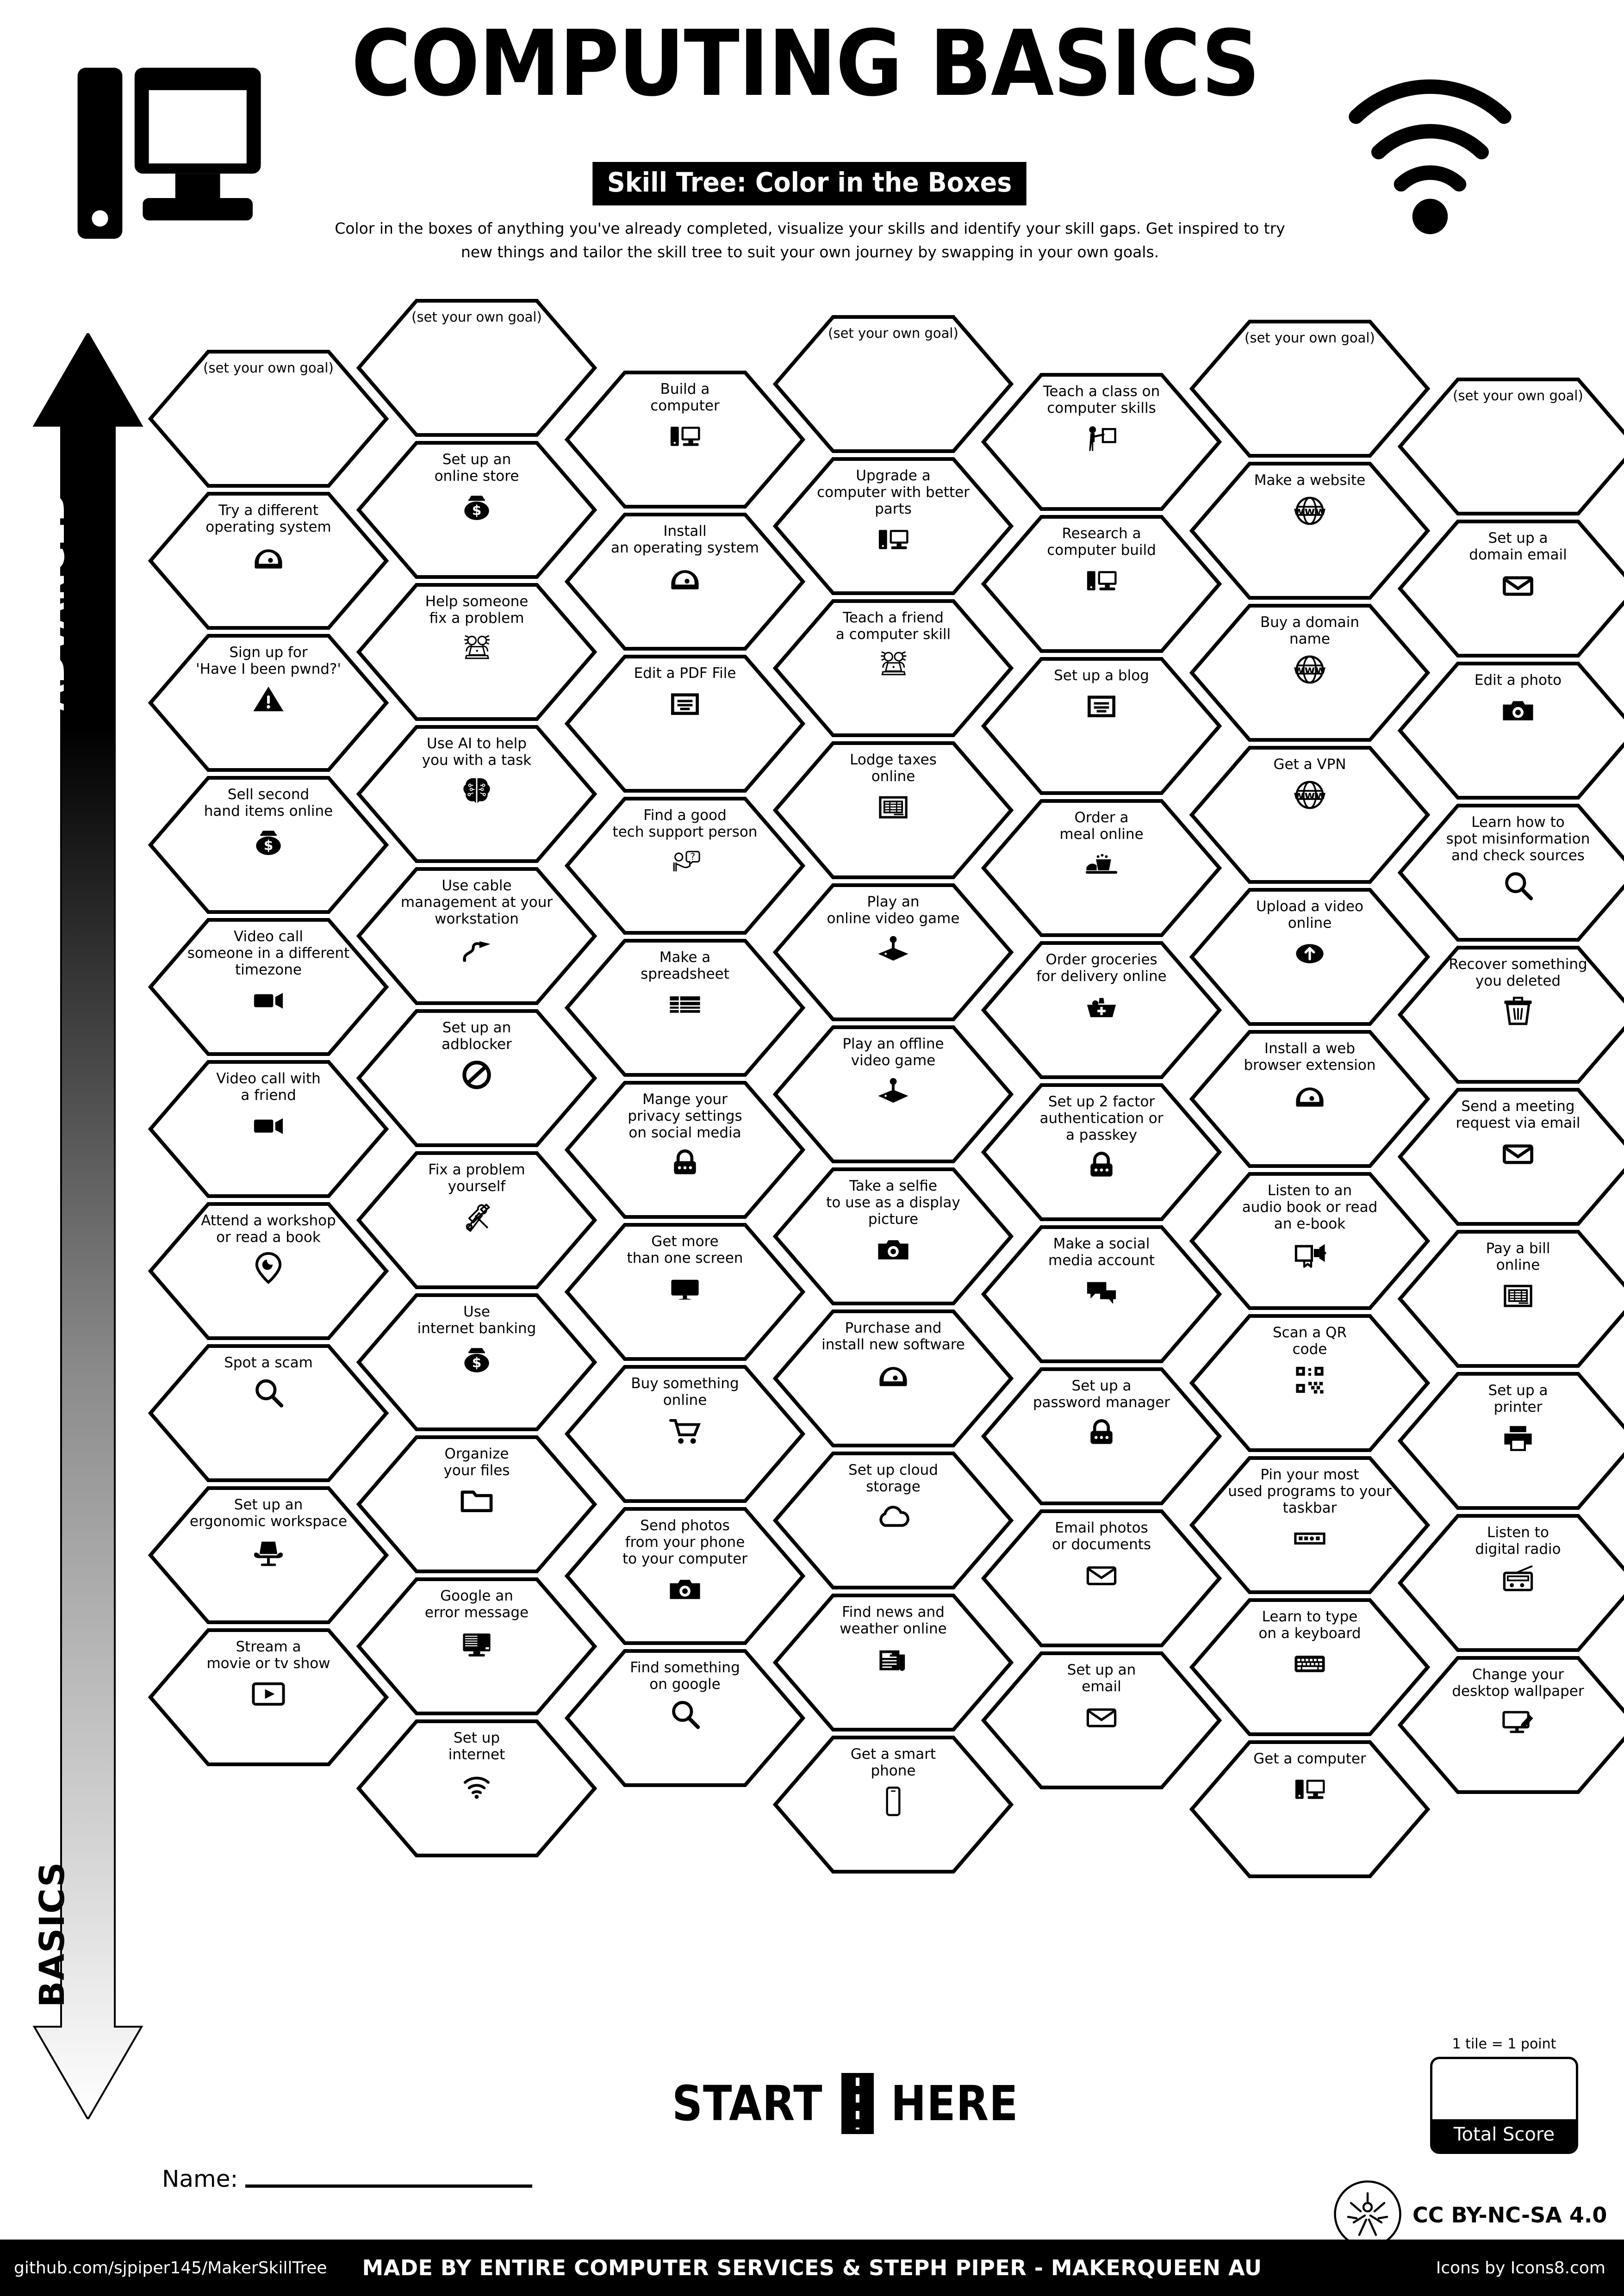 Image resolution: width=1624 pixels, height=2296 pixels. What do you see at coordinates (476, 1078) in the screenshot?
I see `skill-tile: Set up an adblocker` at bounding box center [476, 1078].